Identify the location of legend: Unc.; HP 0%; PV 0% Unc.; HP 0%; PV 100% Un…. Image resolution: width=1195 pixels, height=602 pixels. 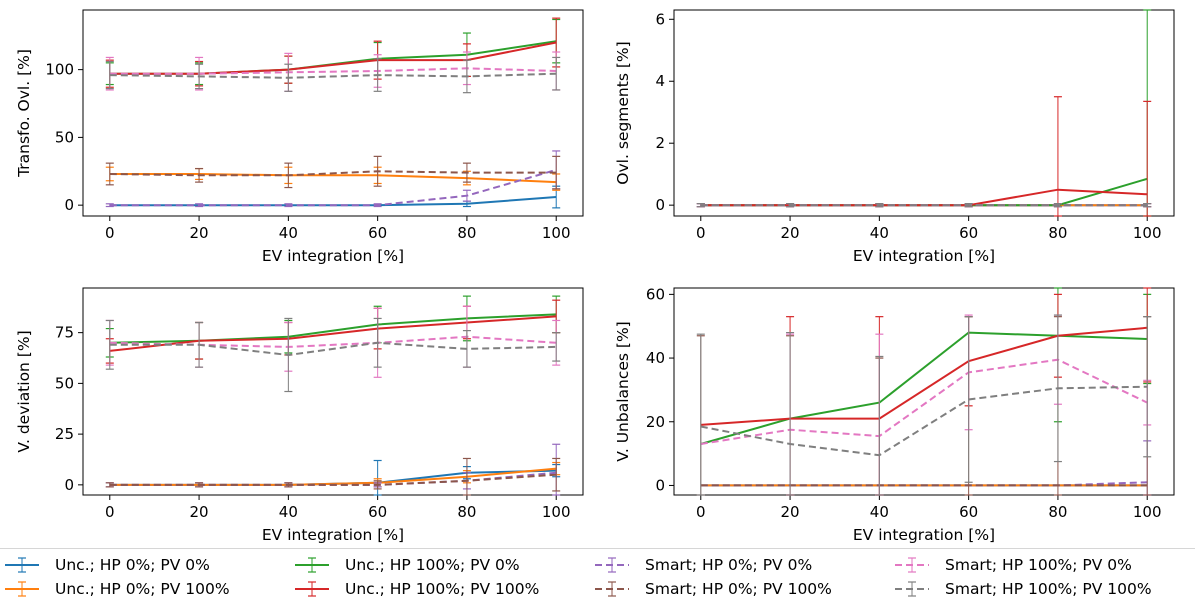
(597, 573).